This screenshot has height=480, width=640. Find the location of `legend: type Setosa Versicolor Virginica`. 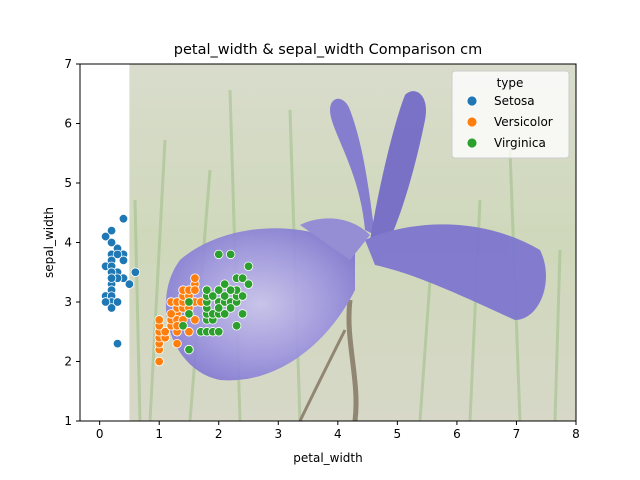

legend: type Setosa Versicolor Virginica is located at coordinates (510, 114).